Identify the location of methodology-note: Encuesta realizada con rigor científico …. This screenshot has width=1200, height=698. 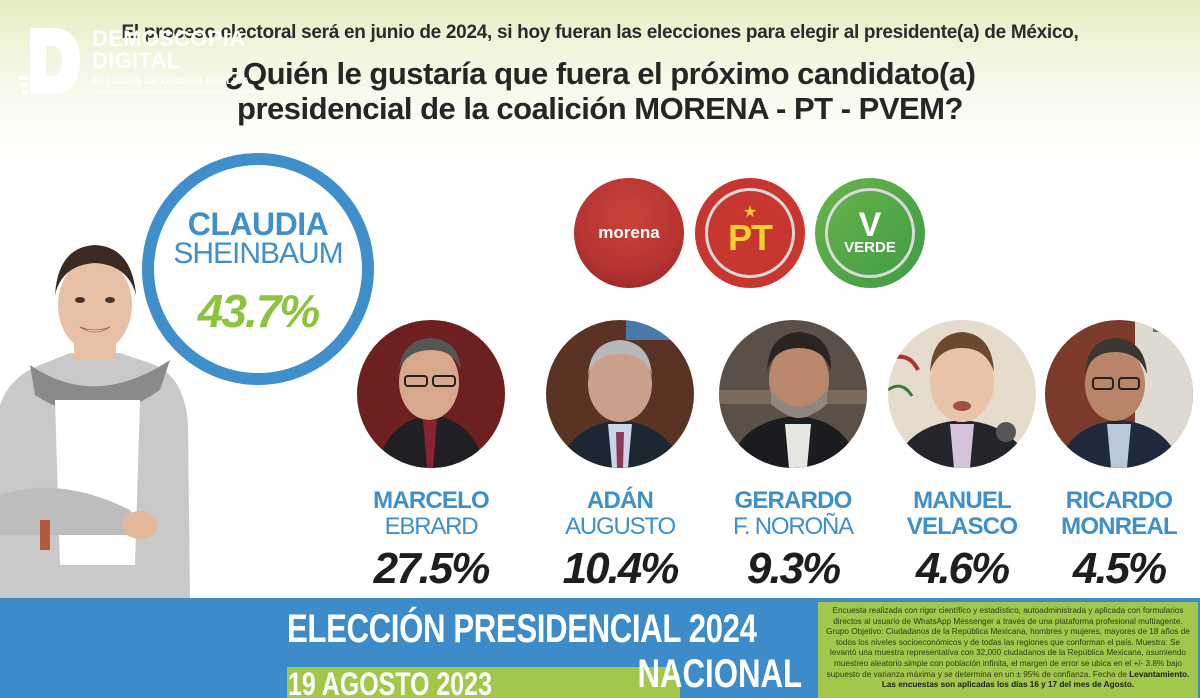
(1008, 650).